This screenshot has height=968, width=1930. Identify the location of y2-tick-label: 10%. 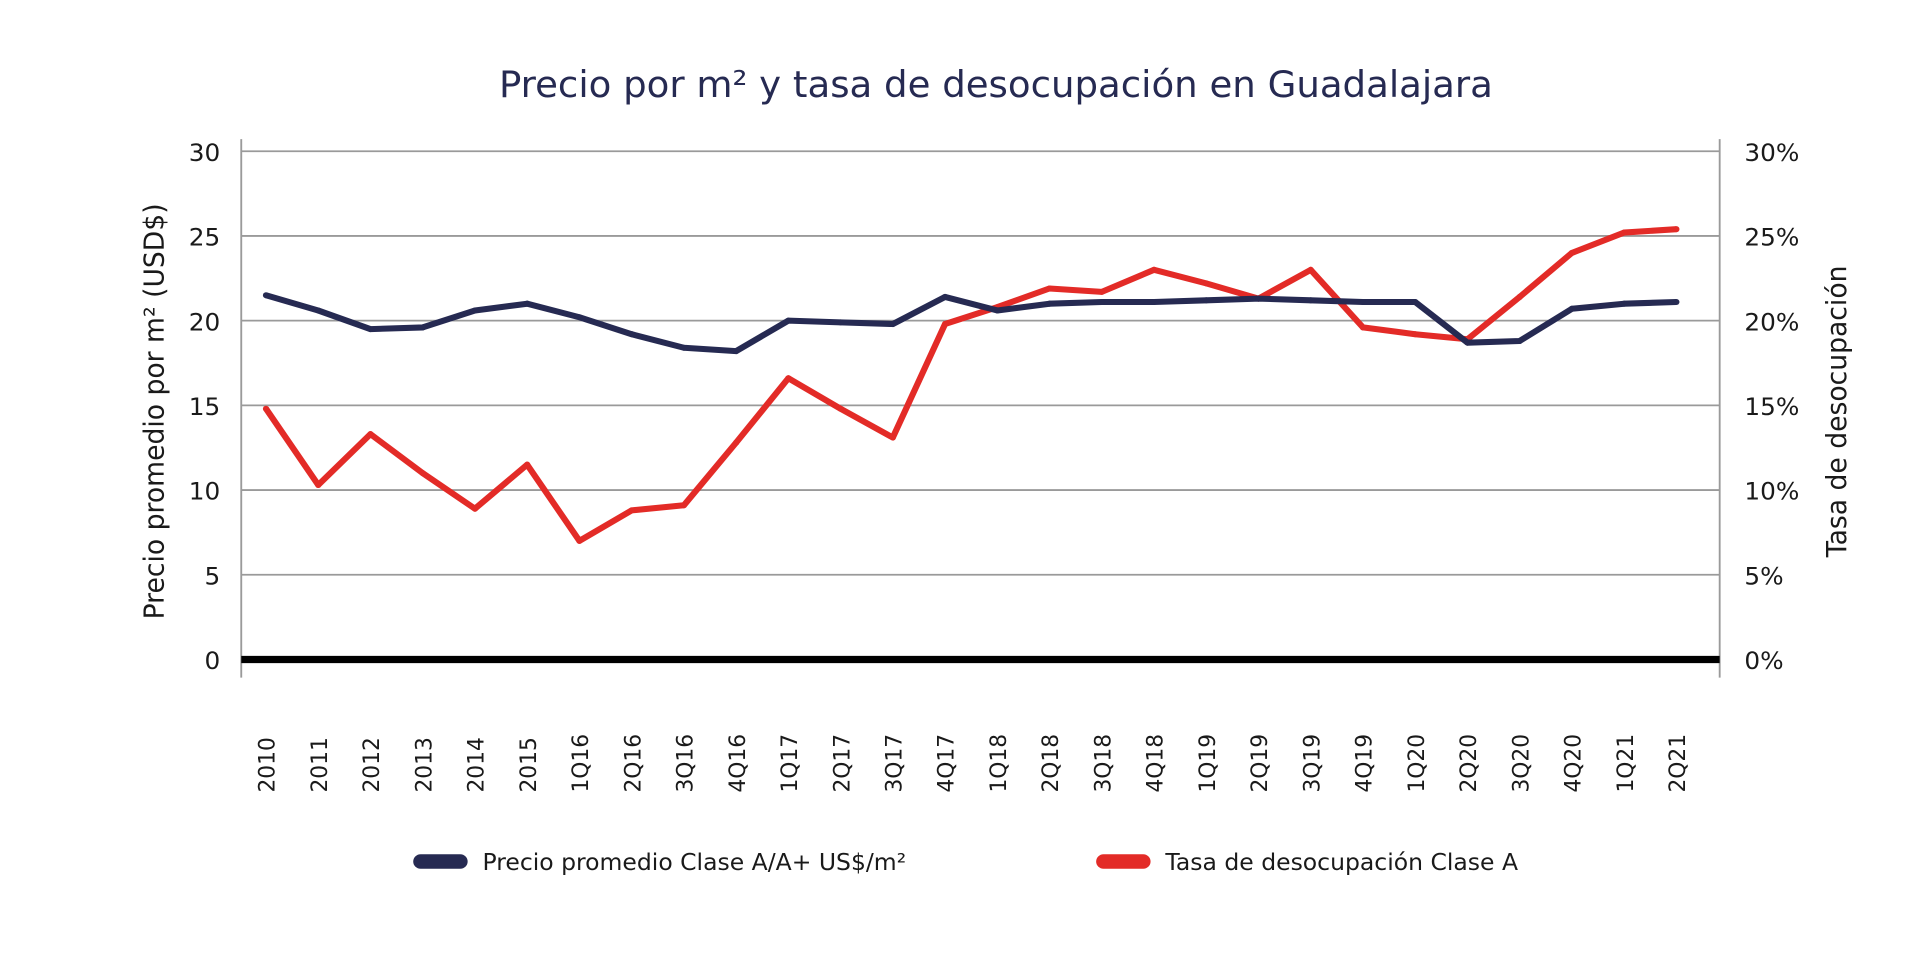
(1771, 491).